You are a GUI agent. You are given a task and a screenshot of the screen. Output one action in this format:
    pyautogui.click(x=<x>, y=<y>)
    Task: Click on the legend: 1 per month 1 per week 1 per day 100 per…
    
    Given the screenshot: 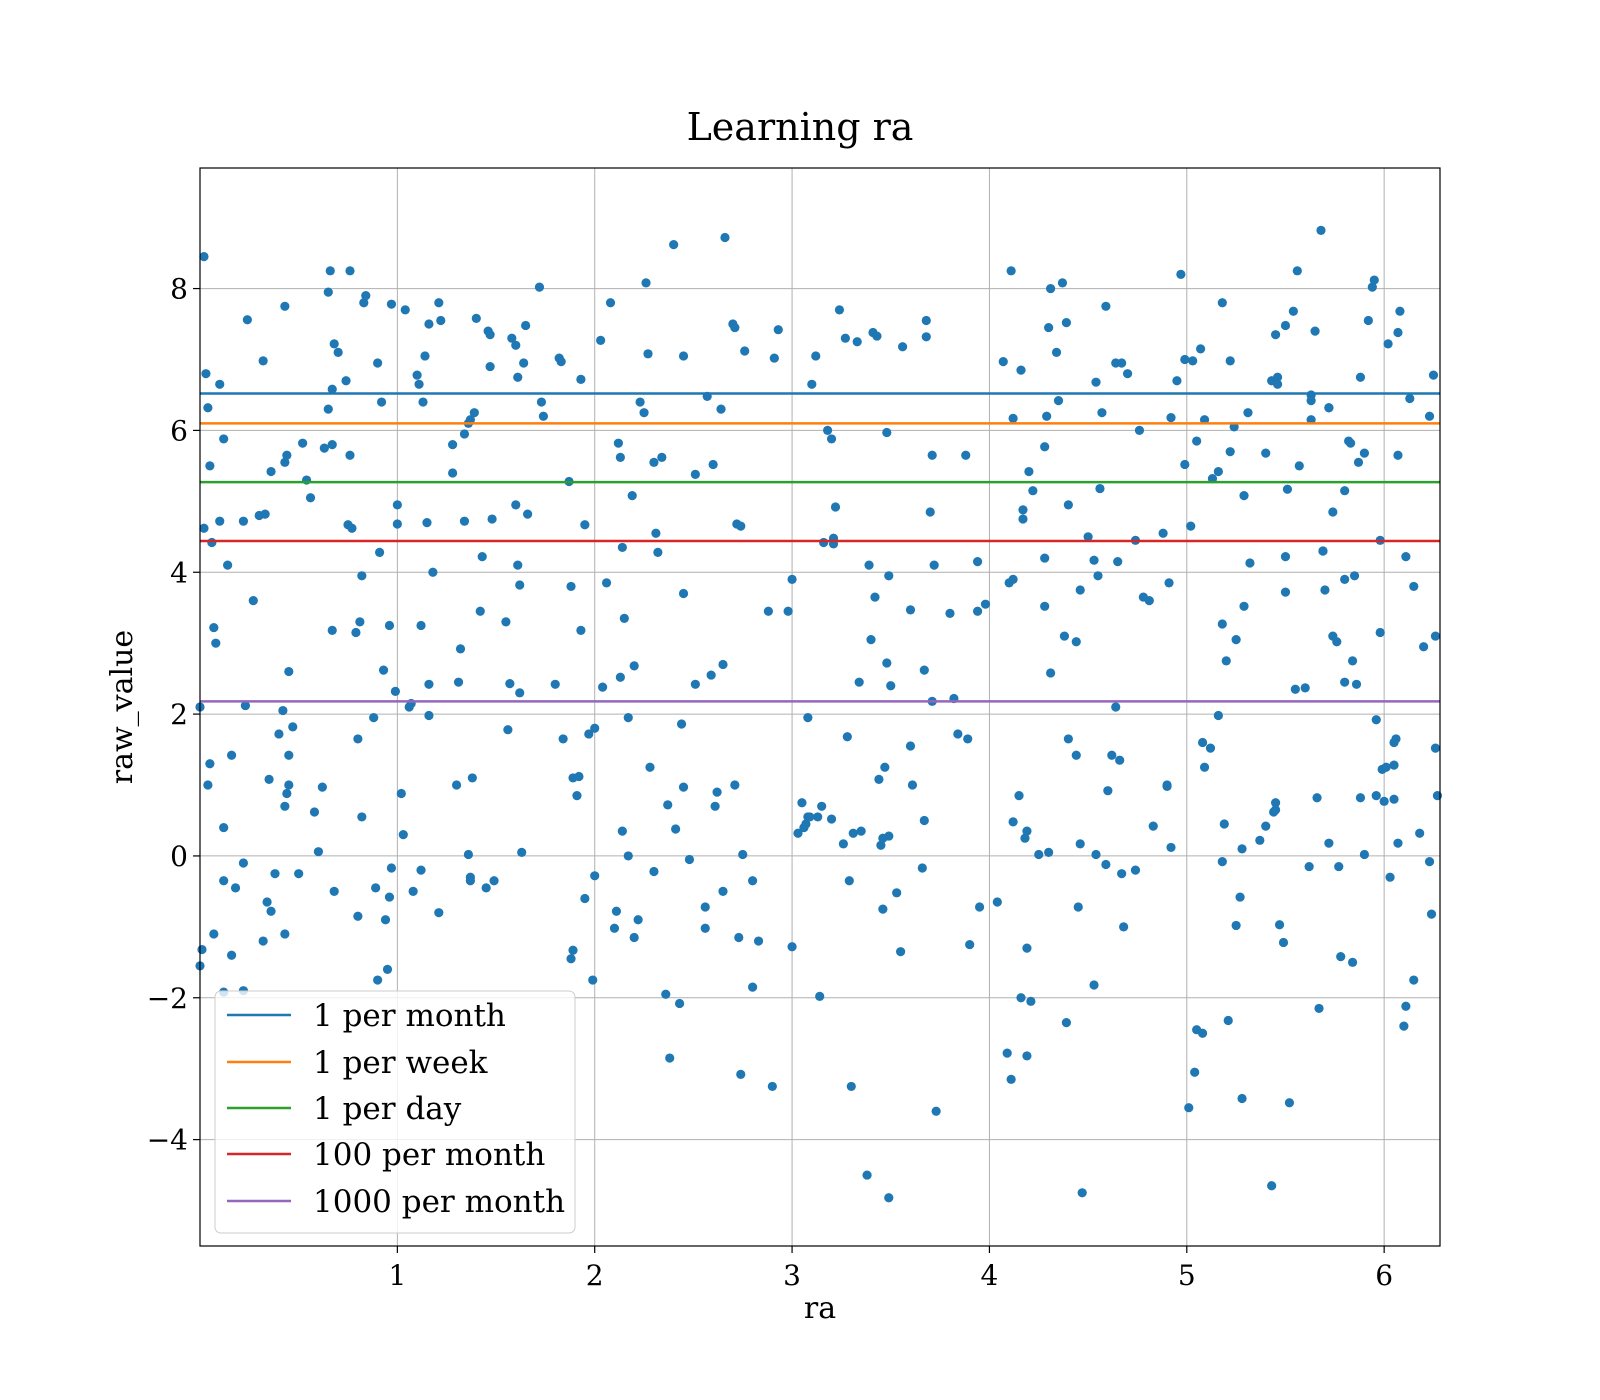 What is the action you would take?
    pyautogui.click(x=395, y=1112)
    